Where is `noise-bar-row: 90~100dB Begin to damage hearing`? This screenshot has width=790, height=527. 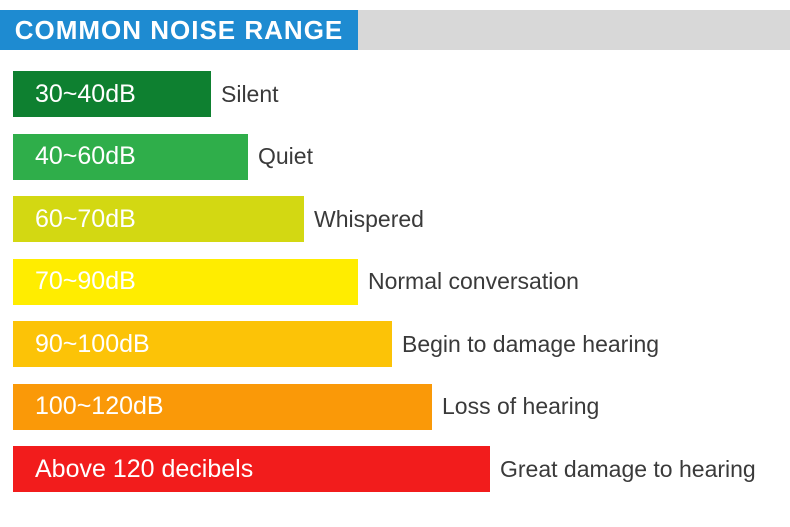 noise-bar-row: 90~100dB Begin to damage hearing is located at coordinates (401, 344).